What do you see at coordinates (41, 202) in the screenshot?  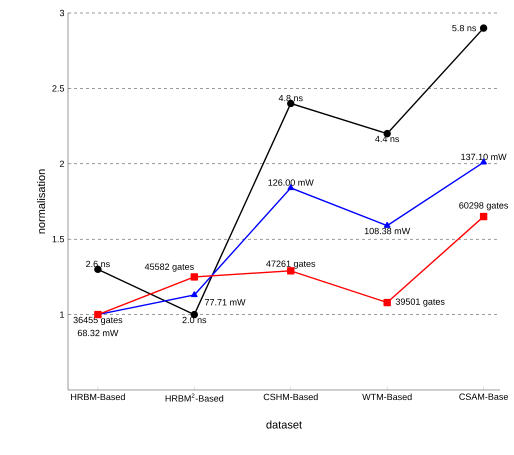 I see `y-axis-title: normalisation` at bounding box center [41, 202].